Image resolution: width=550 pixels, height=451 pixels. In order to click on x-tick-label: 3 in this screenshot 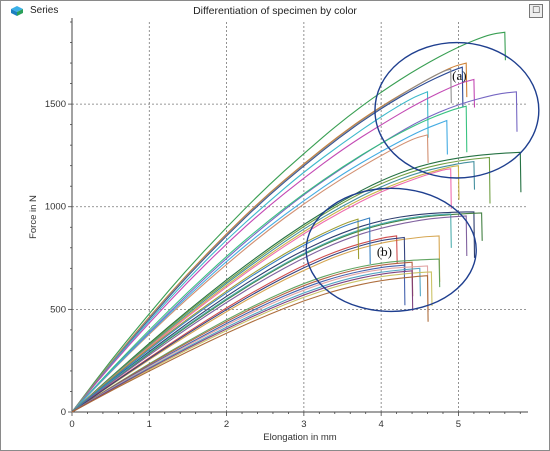, I will do `click(303, 424)`.